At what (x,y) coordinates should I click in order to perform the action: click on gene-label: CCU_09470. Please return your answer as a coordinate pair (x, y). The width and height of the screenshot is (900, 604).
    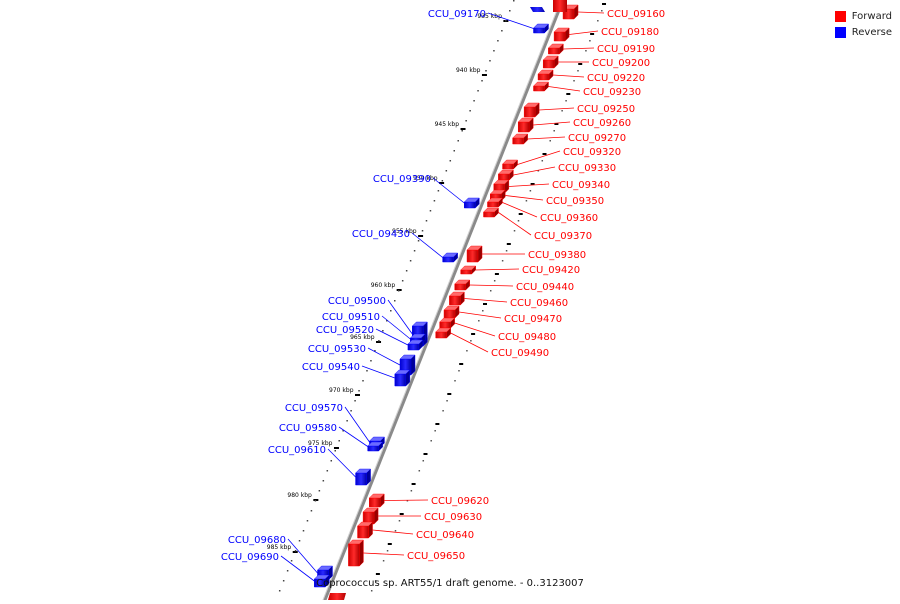
    Looking at the image, I should click on (533, 319).